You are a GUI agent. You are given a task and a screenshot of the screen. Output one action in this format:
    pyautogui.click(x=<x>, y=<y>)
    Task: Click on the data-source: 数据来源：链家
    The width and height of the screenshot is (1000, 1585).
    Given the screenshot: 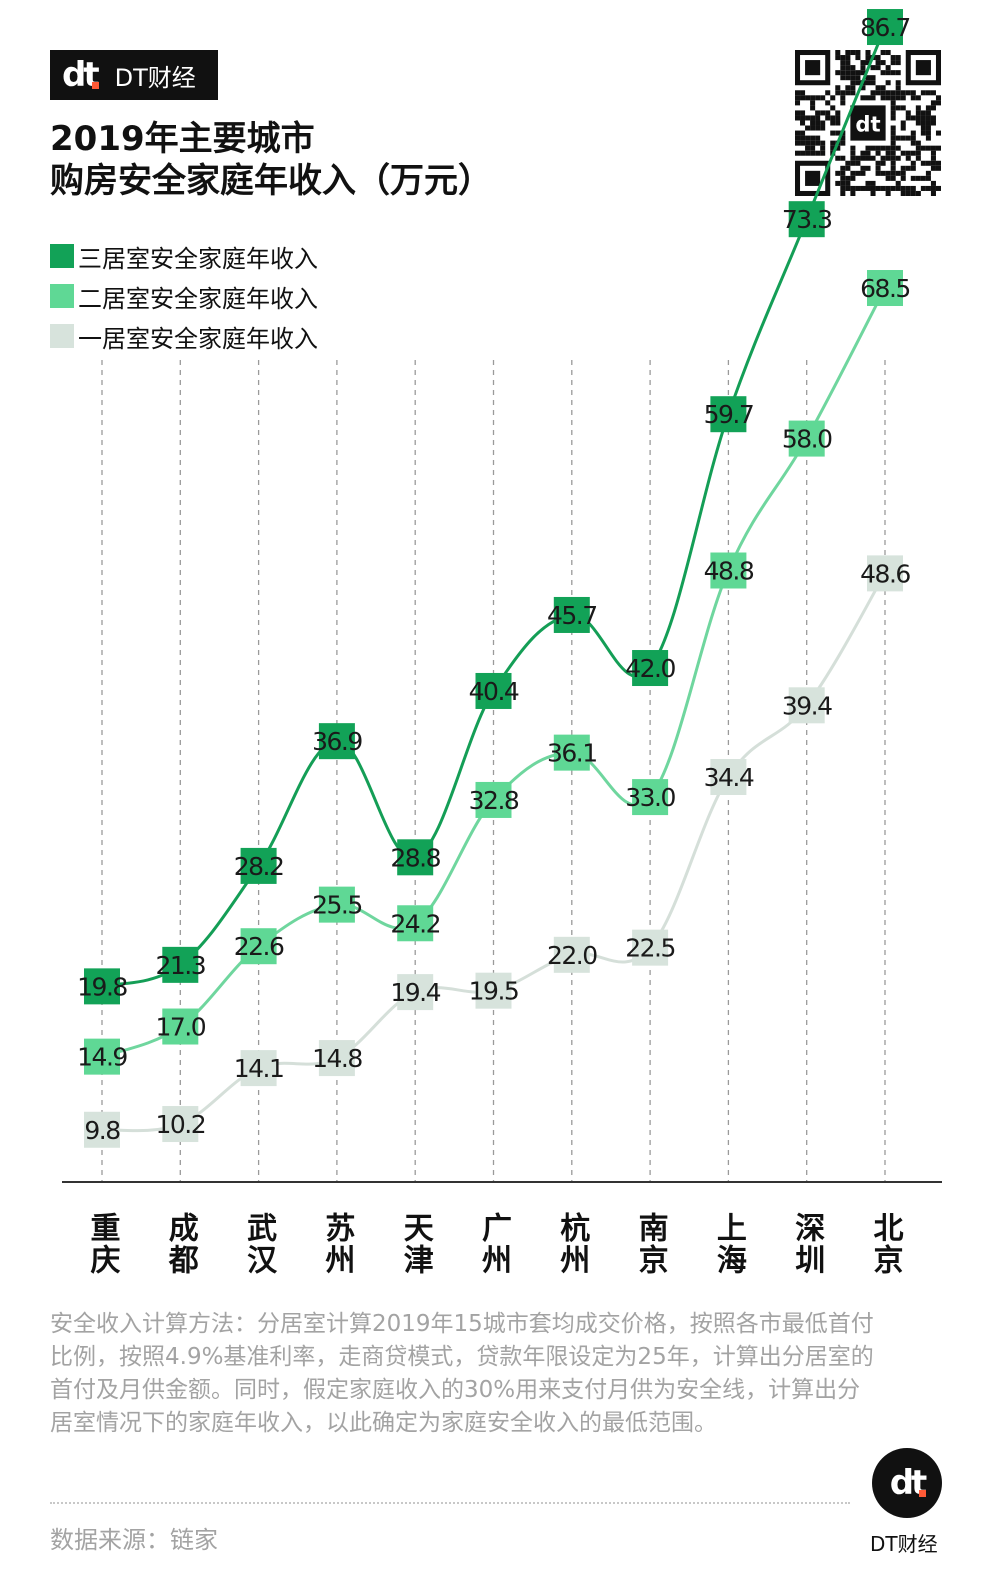 What is the action you would take?
    pyautogui.click(x=134, y=1540)
    